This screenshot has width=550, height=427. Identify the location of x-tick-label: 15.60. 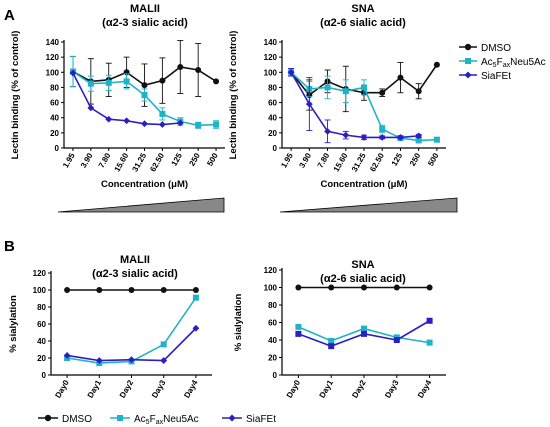
(341, 162).